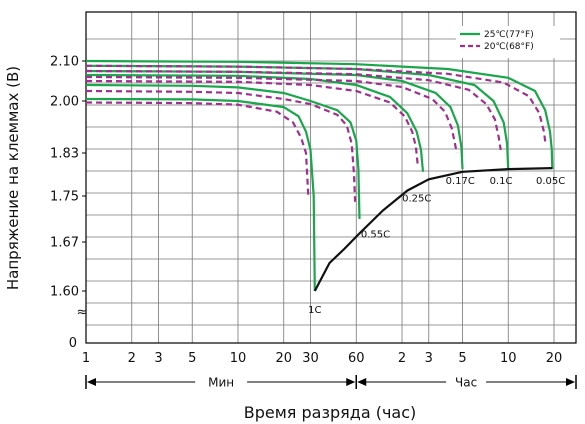  I want to click on rate-label-0.17C: 0.17C, so click(460, 181).